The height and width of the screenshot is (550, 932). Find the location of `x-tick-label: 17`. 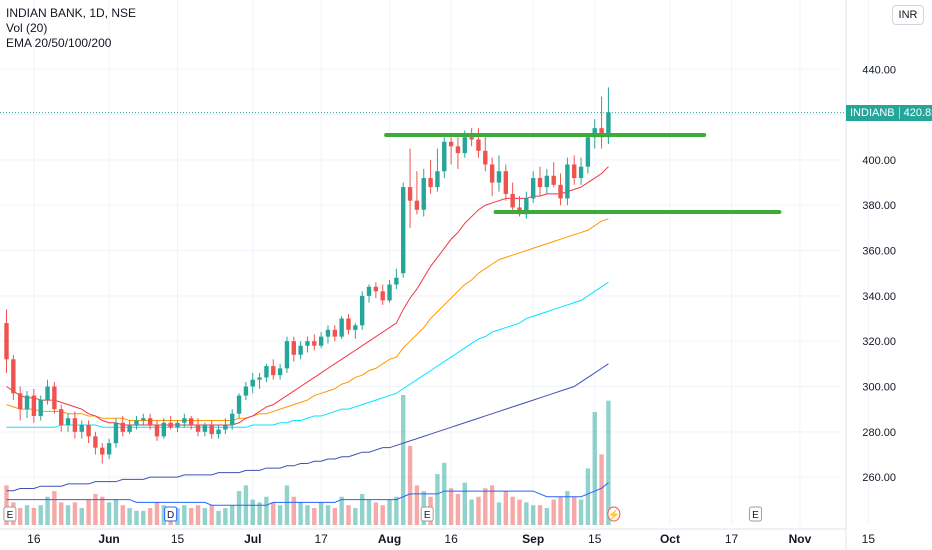

x-tick-label: 17 is located at coordinates (732, 539).